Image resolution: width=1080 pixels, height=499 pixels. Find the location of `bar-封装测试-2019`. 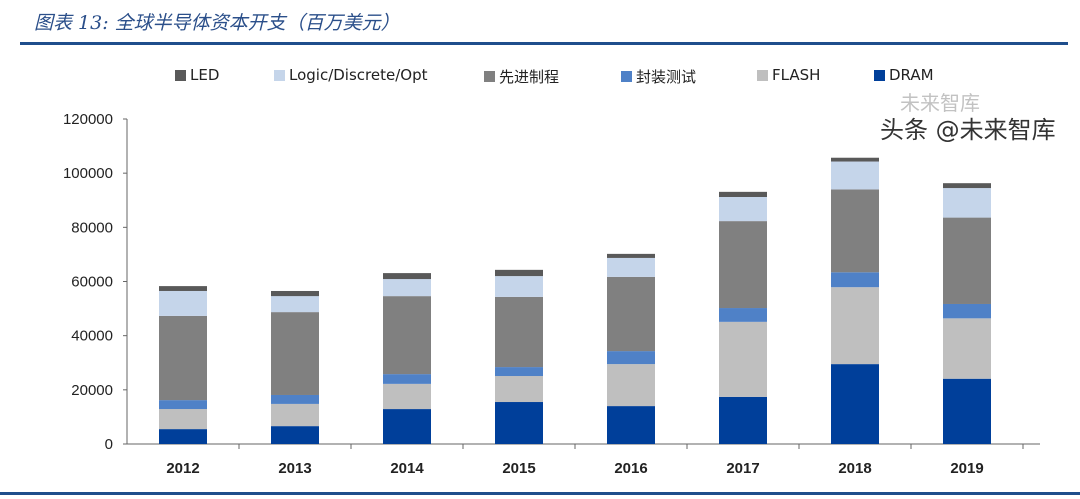

bar-封装测试-2019 is located at coordinates (967, 311).